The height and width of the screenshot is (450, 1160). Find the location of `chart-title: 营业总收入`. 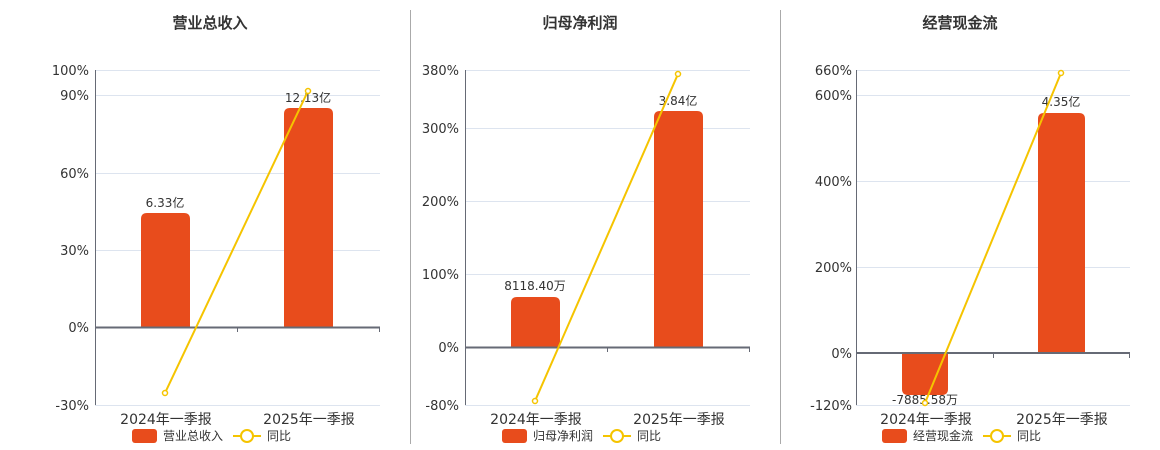

chart-title: 营业总收入 is located at coordinates (210, 23).